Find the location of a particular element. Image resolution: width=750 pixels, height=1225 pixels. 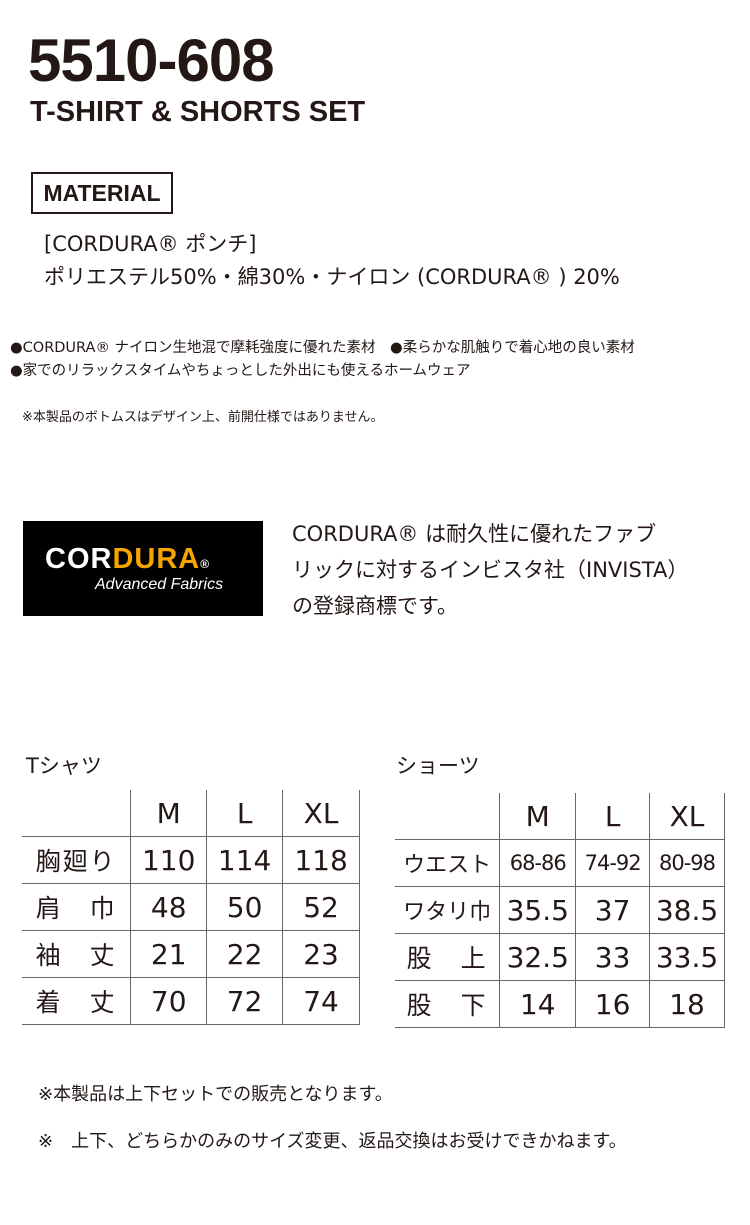

material-label: MATERIAL is located at coordinates (102, 193).